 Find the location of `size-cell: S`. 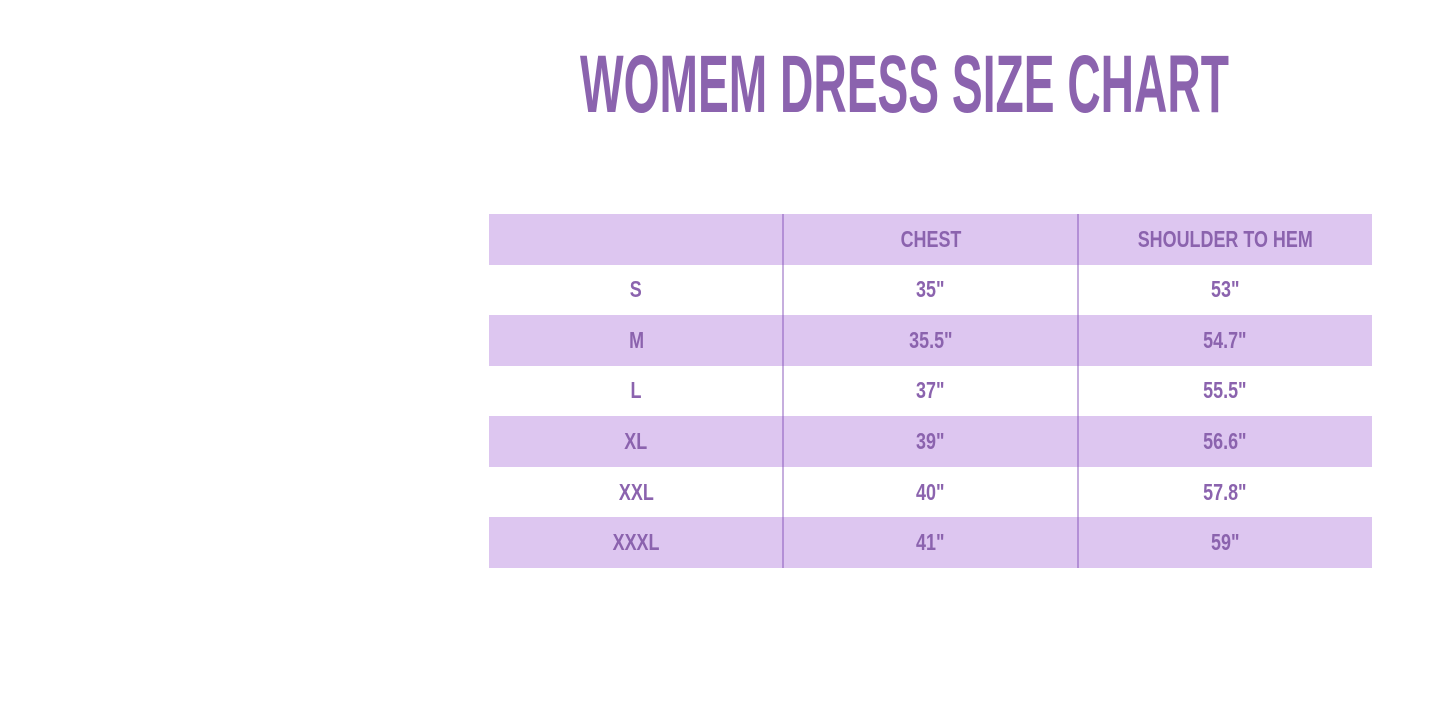

size-cell: S is located at coordinates (636, 290).